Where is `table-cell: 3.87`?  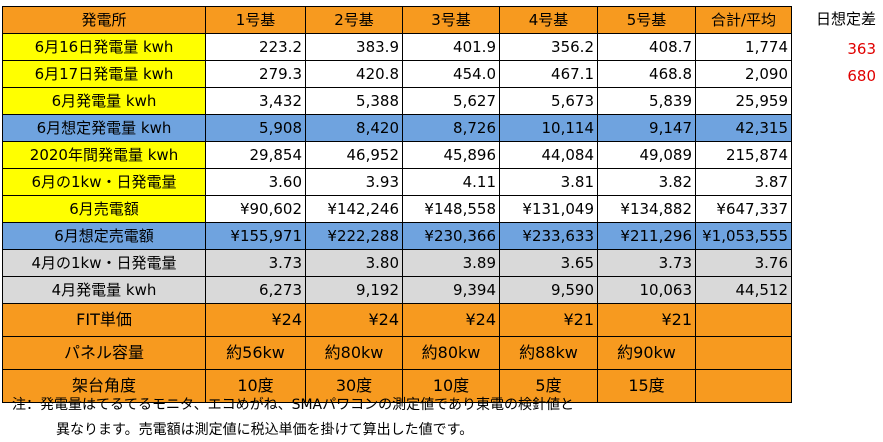
table-cell: 3.87 is located at coordinates (743, 182).